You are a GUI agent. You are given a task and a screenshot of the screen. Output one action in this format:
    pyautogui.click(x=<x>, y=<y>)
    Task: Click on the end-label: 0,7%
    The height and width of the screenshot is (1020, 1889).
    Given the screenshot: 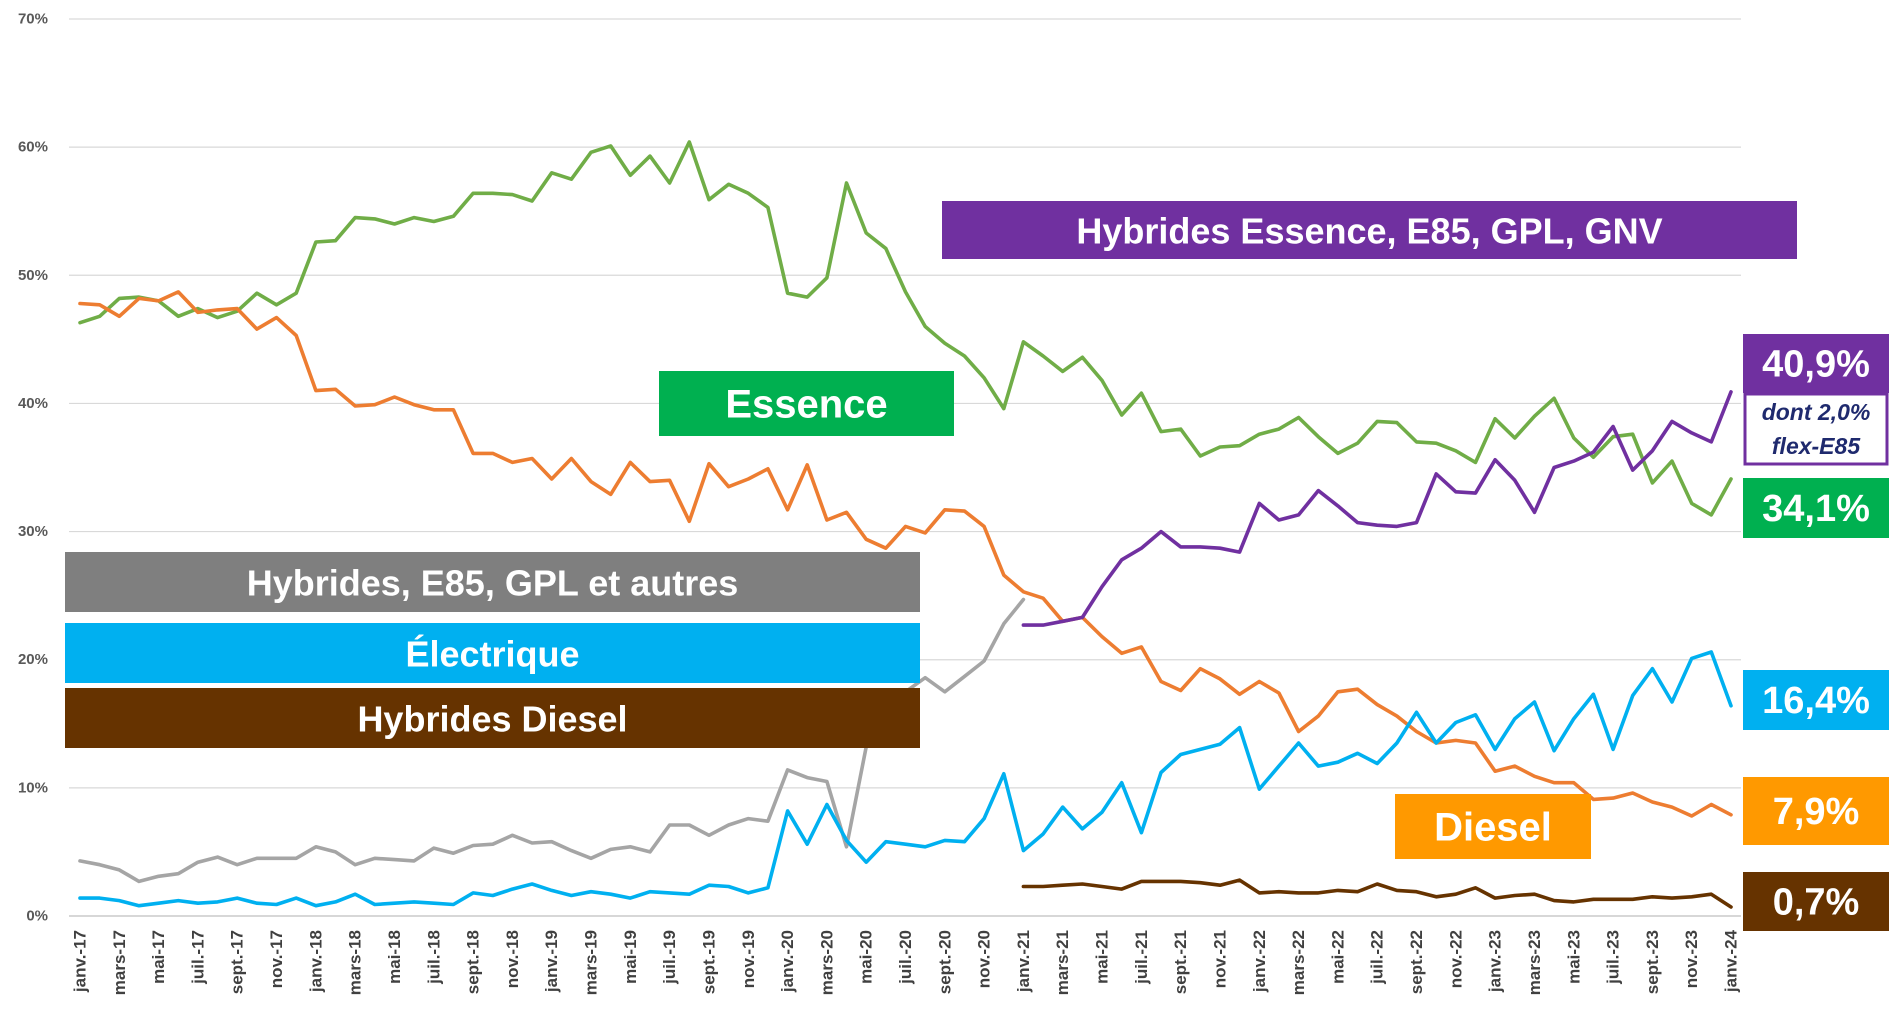 What is the action you would take?
    pyautogui.click(x=1816, y=903)
    